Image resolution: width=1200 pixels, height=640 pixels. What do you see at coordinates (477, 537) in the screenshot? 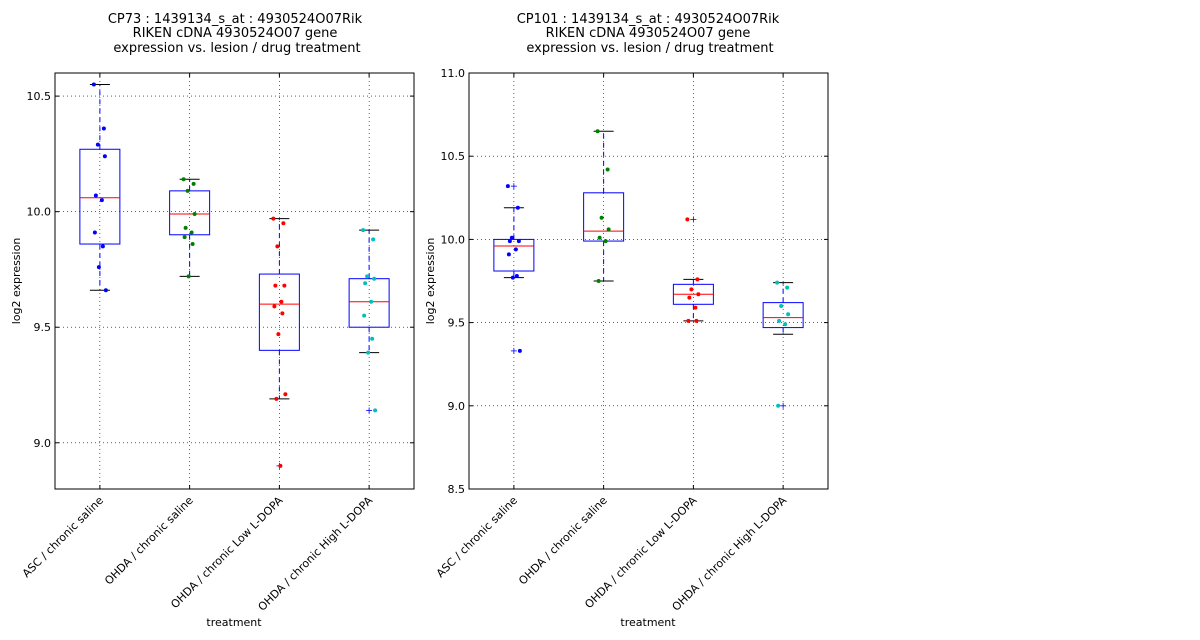
I see `x-tick-label: ASC / chronic saline` at bounding box center [477, 537].